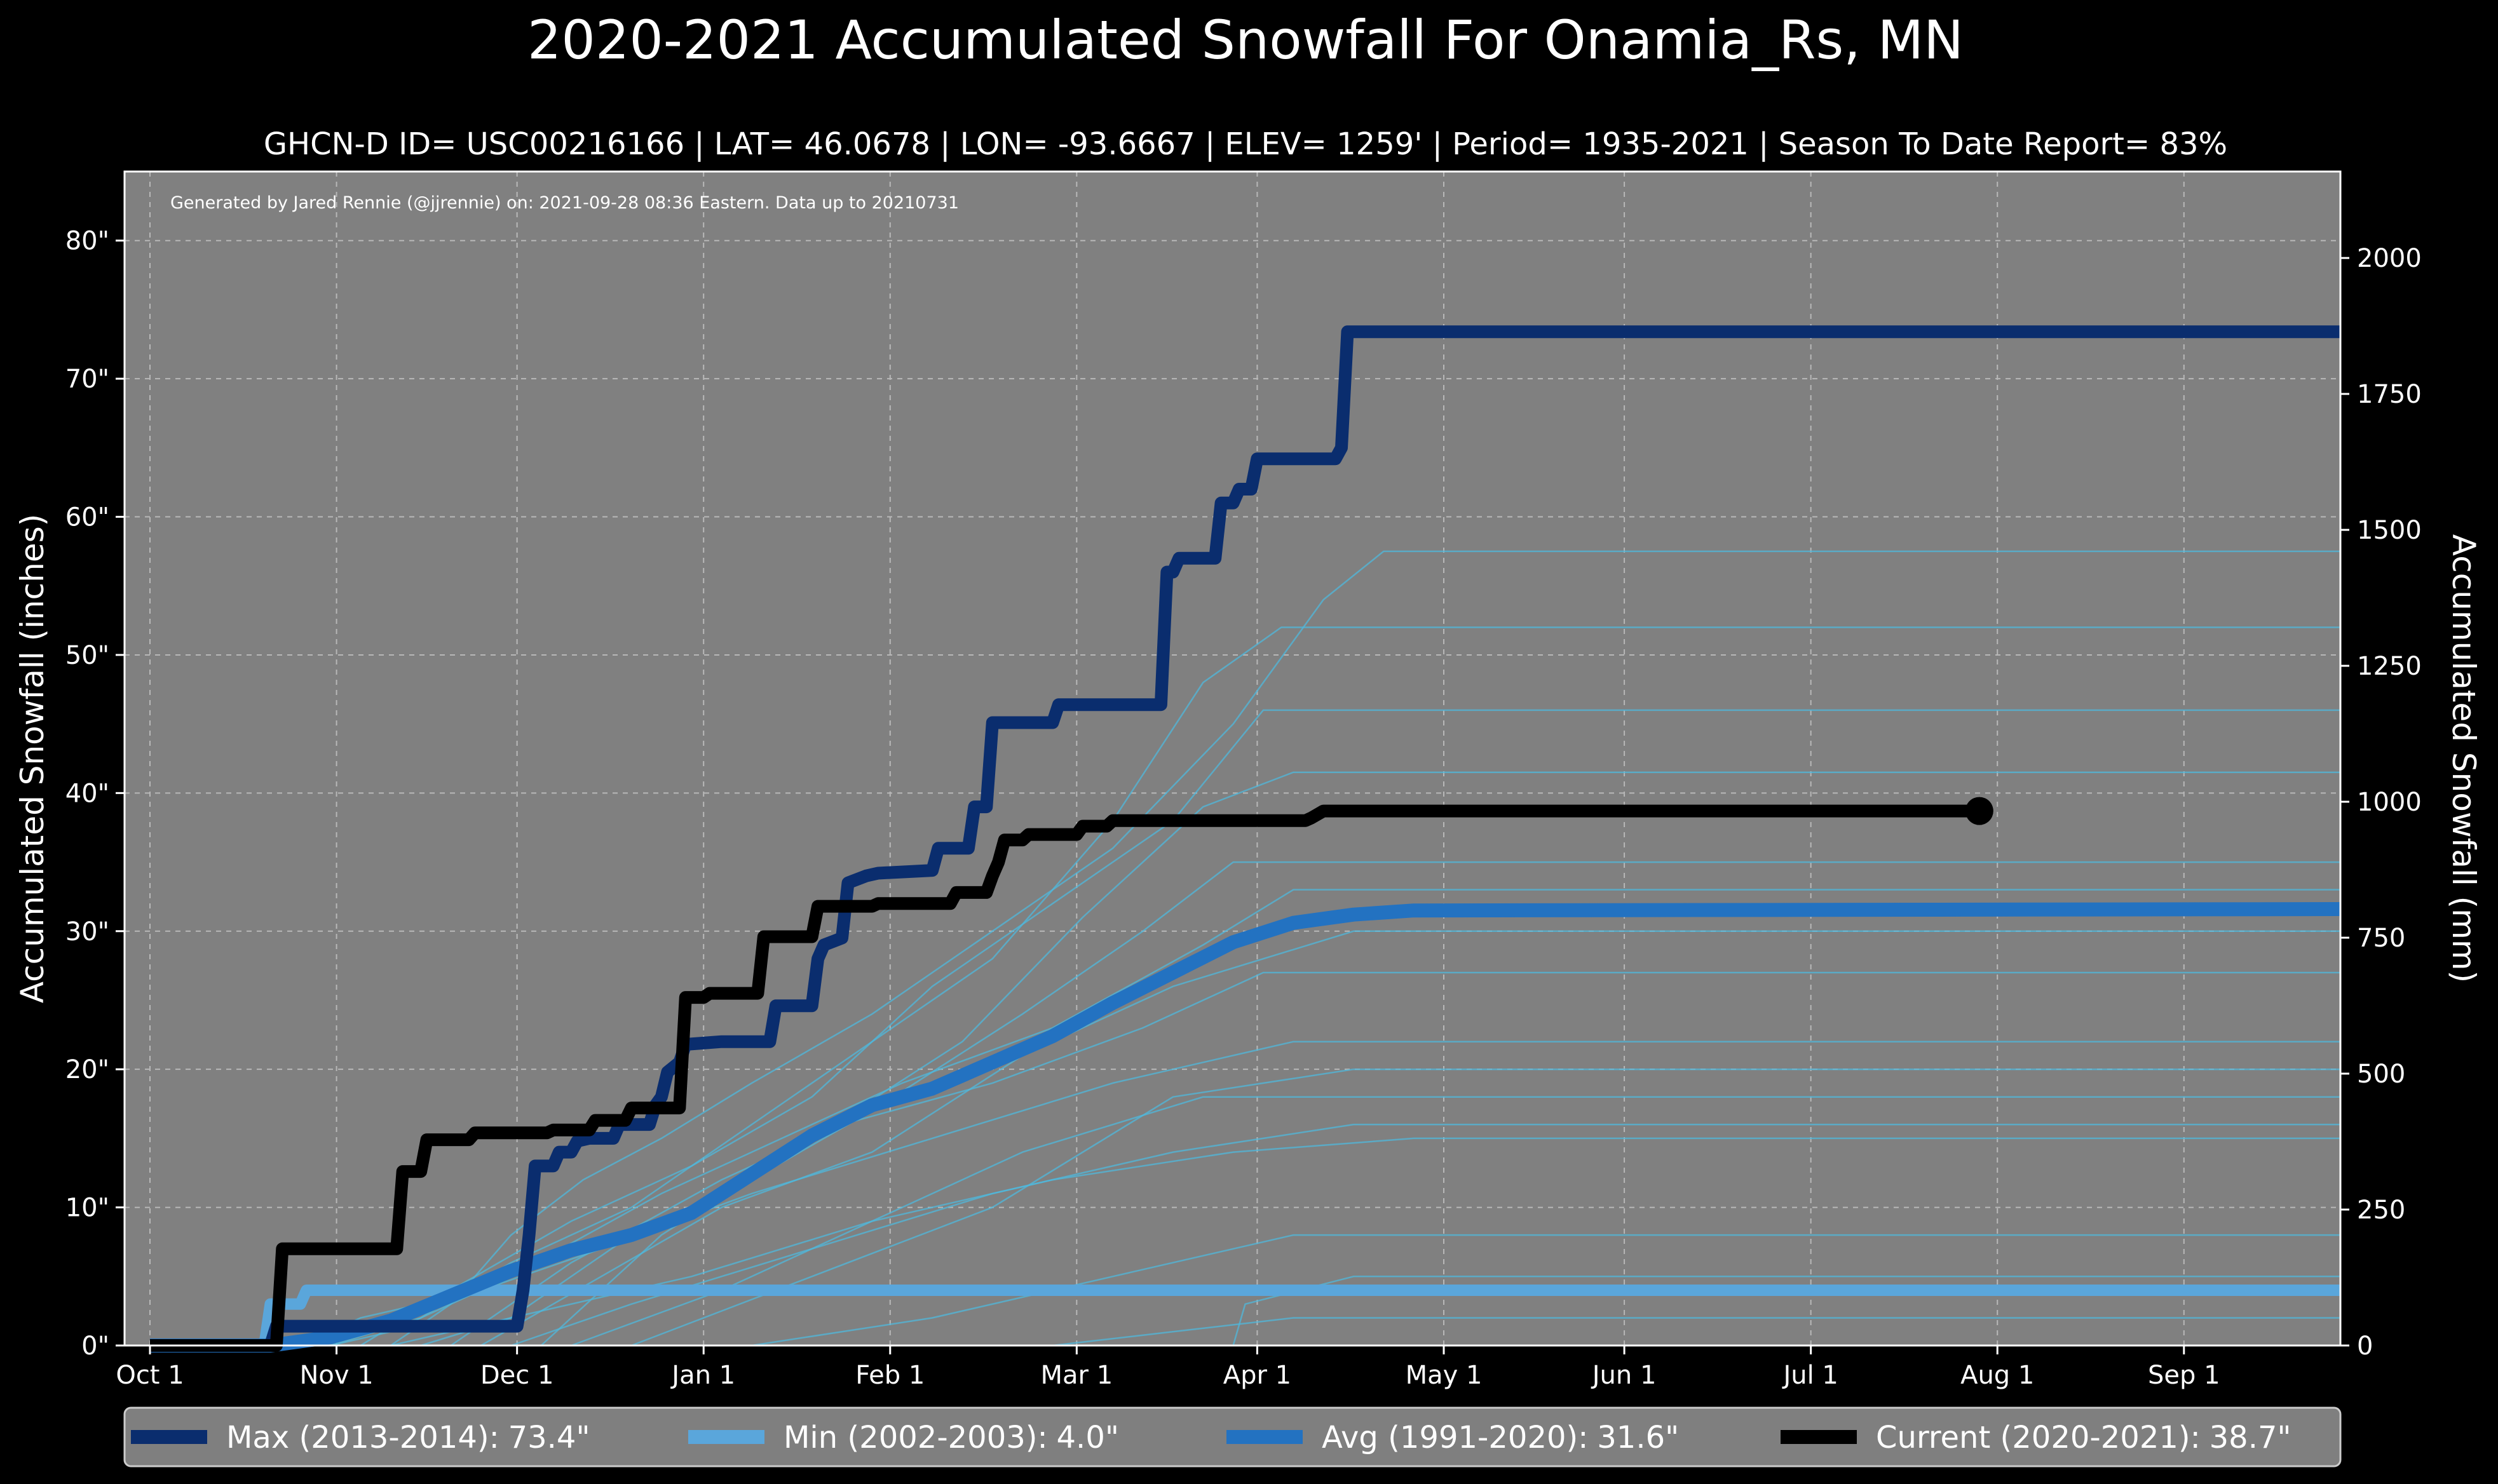  Describe the element at coordinates (1638, 1437) in the screenshot. I see `legend-series-total: 31.6"` at that location.